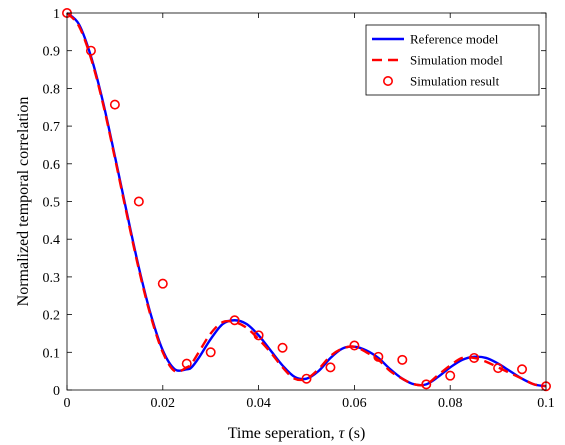  What do you see at coordinates (342, 433) in the screenshot?
I see `x-axis-label-symbol: τ` at bounding box center [342, 433].